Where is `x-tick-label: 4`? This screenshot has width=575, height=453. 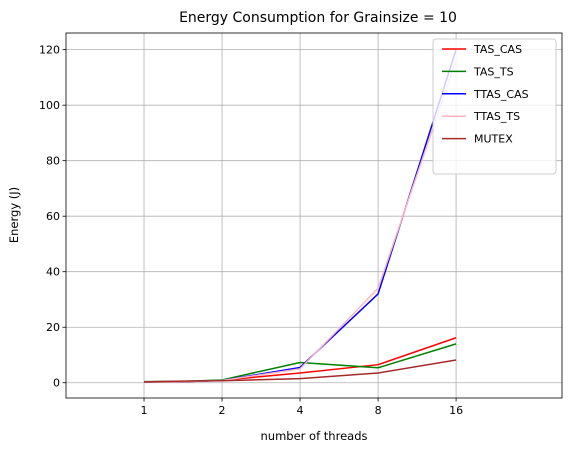 x-tick-label: 4 is located at coordinates (300, 410).